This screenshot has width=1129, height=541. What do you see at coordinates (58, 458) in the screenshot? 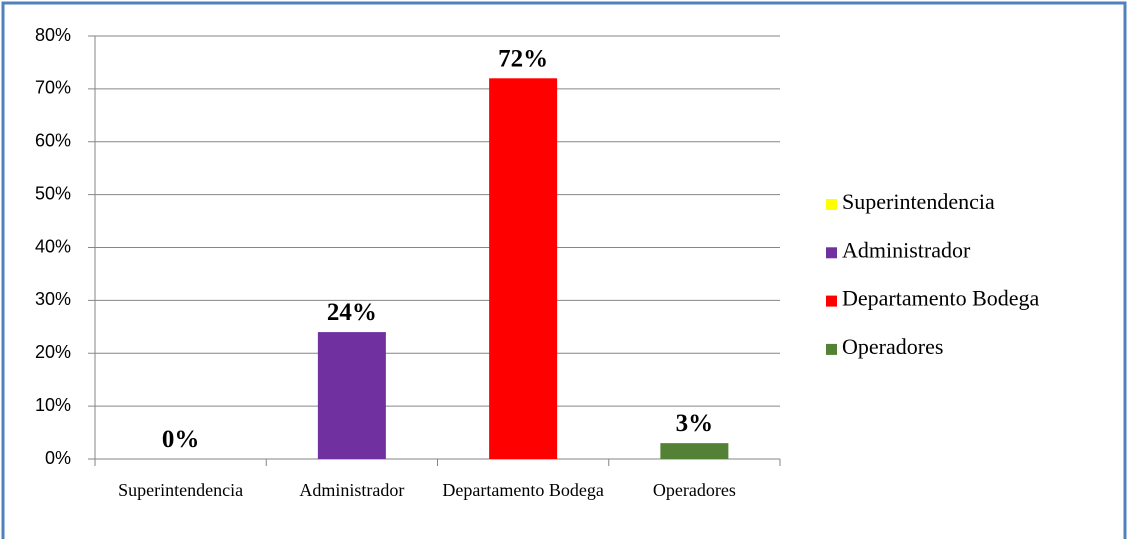
I see `y-tick-label: 0%` at bounding box center [58, 458].